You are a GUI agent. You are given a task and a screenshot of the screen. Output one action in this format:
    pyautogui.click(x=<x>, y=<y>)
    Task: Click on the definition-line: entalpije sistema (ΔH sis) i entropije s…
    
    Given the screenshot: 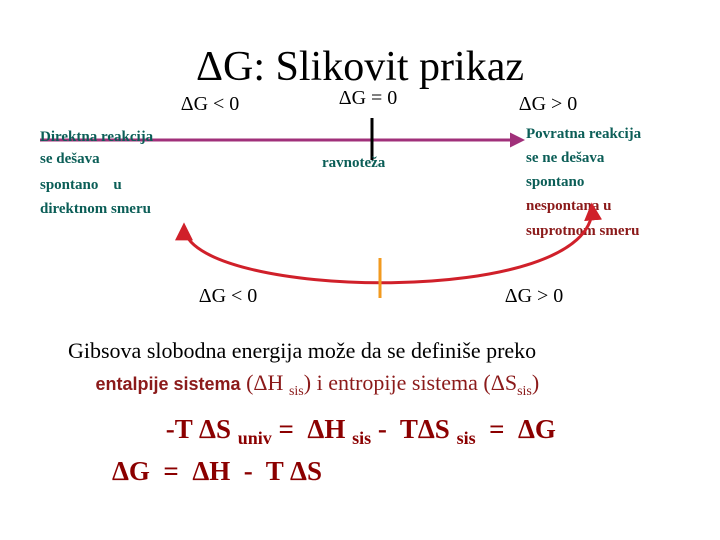 What is the action you would take?
    pyautogui.click(x=312, y=384)
    